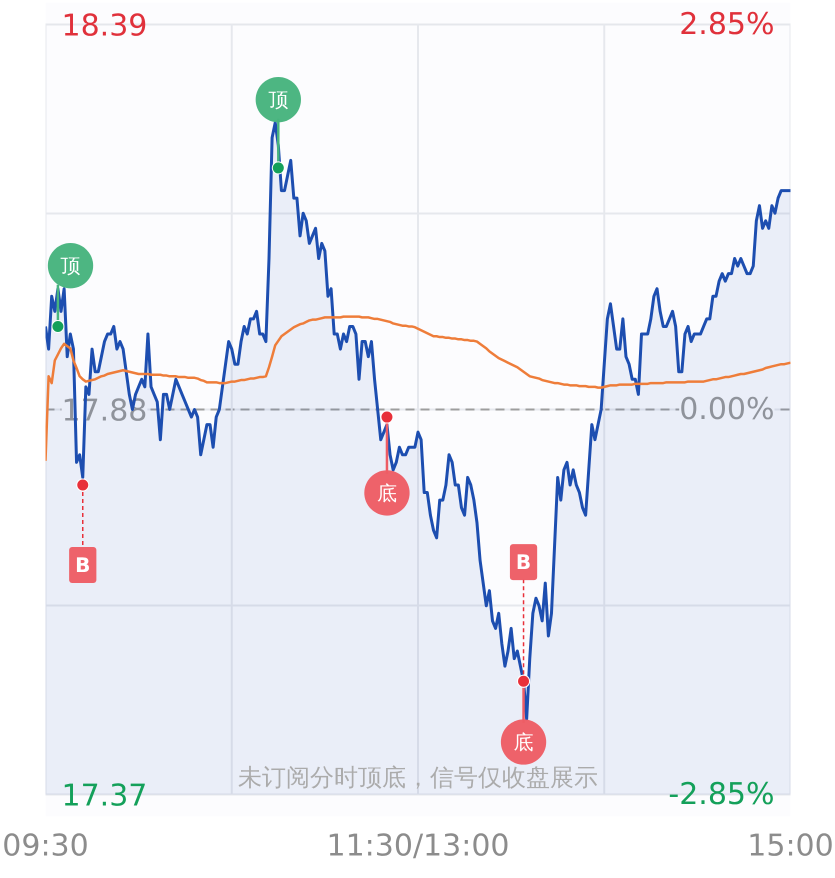 The height and width of the screenshot is (878, 835). Describe the element at coordinates (105, 796) in the screenshot. I see `y-tick-label: 17.37` at that location.